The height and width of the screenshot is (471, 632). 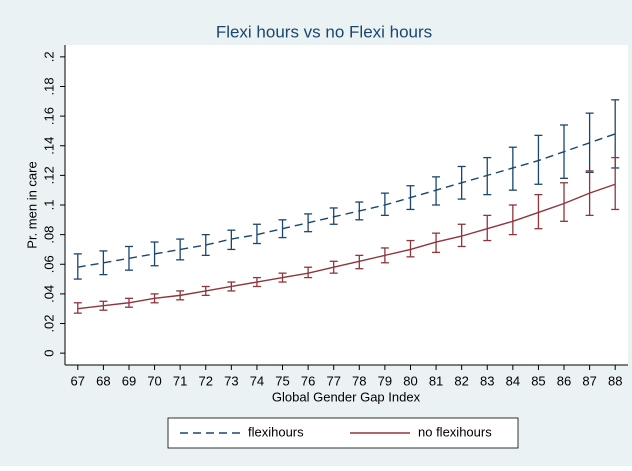 I want to click on x-tick-label: 83, so click(x=487, y=380).